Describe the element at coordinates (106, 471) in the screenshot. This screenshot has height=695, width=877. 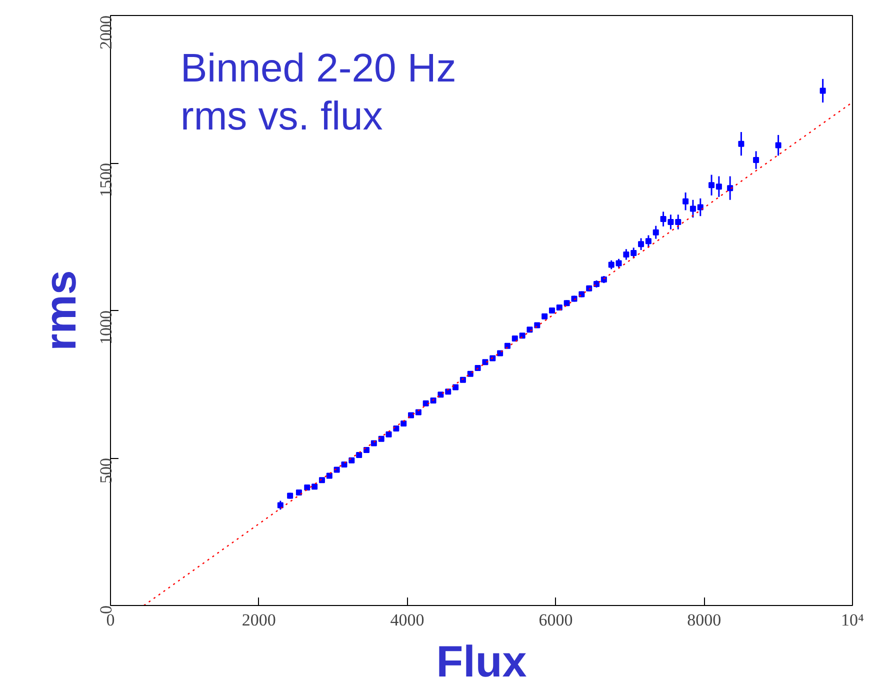
I see `y-tick-label: 500` at that location.